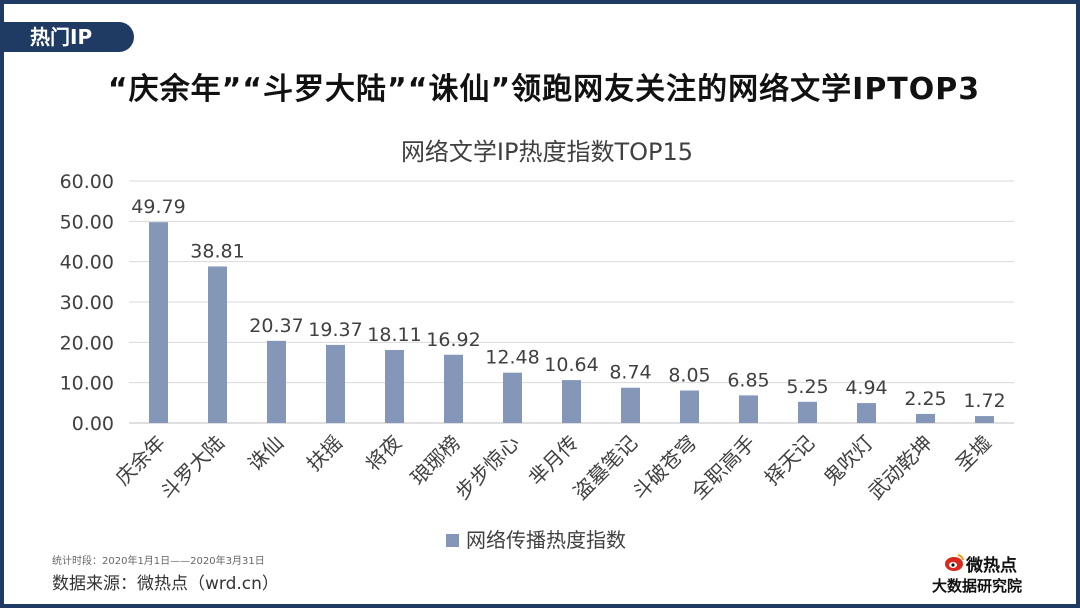 The image size is (1080, 608). Describe the element at coordinates (925, 399) in the screenshot. I see `data-label: 2.25` at that location.